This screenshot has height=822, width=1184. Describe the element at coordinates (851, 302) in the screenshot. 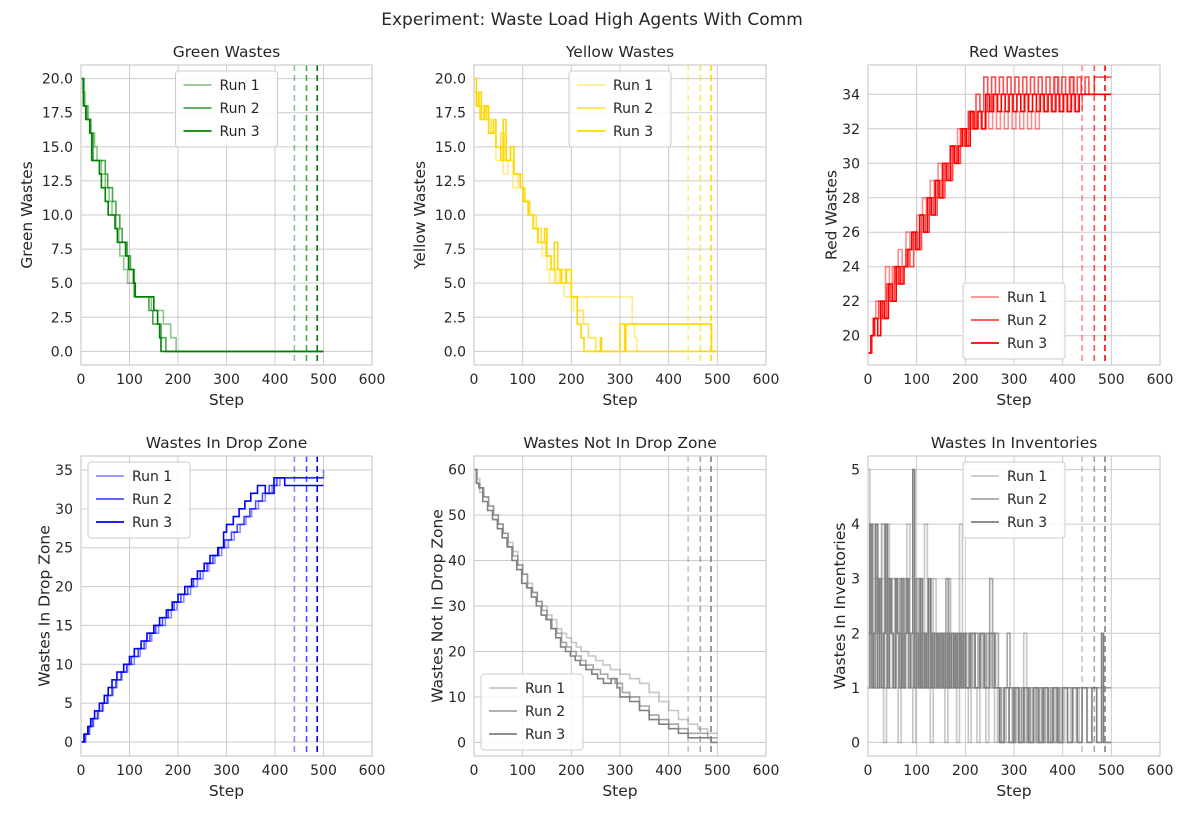

I see `y-tick-label: 22` at that location.